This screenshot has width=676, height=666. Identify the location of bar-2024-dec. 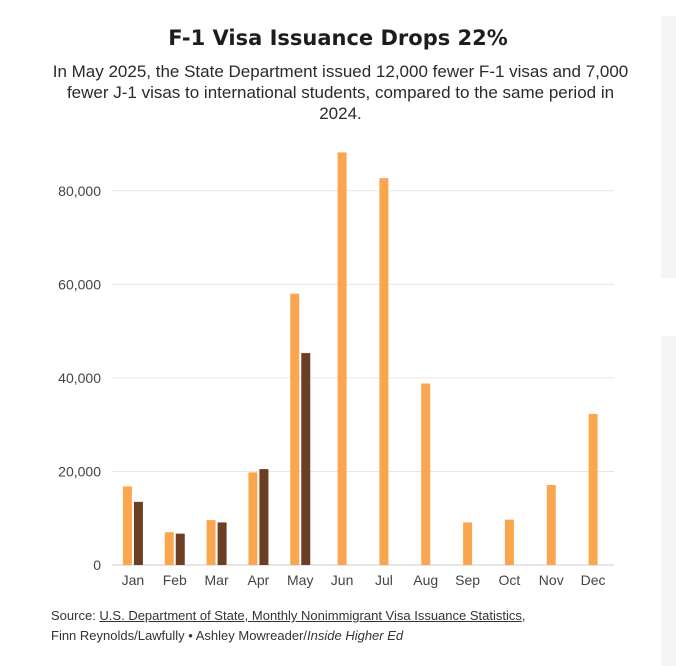
(593, 489).